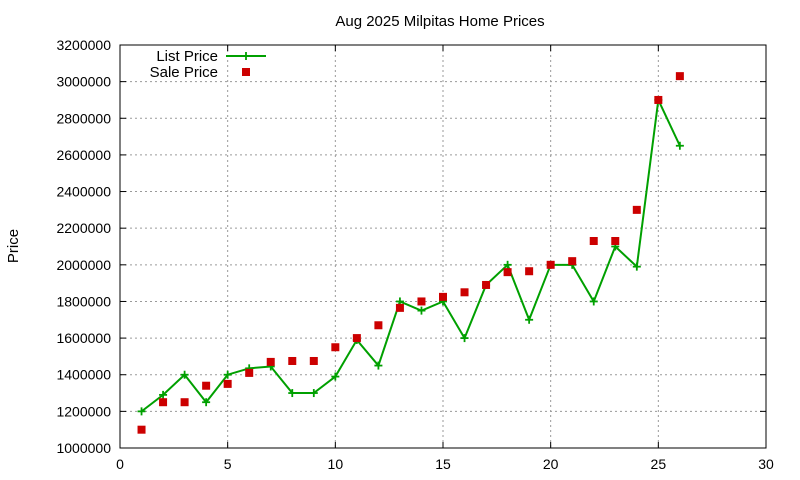  Describe the element at coordinates (120, 464) in the screenshot. I see `x-tick-label: 0` at that location.